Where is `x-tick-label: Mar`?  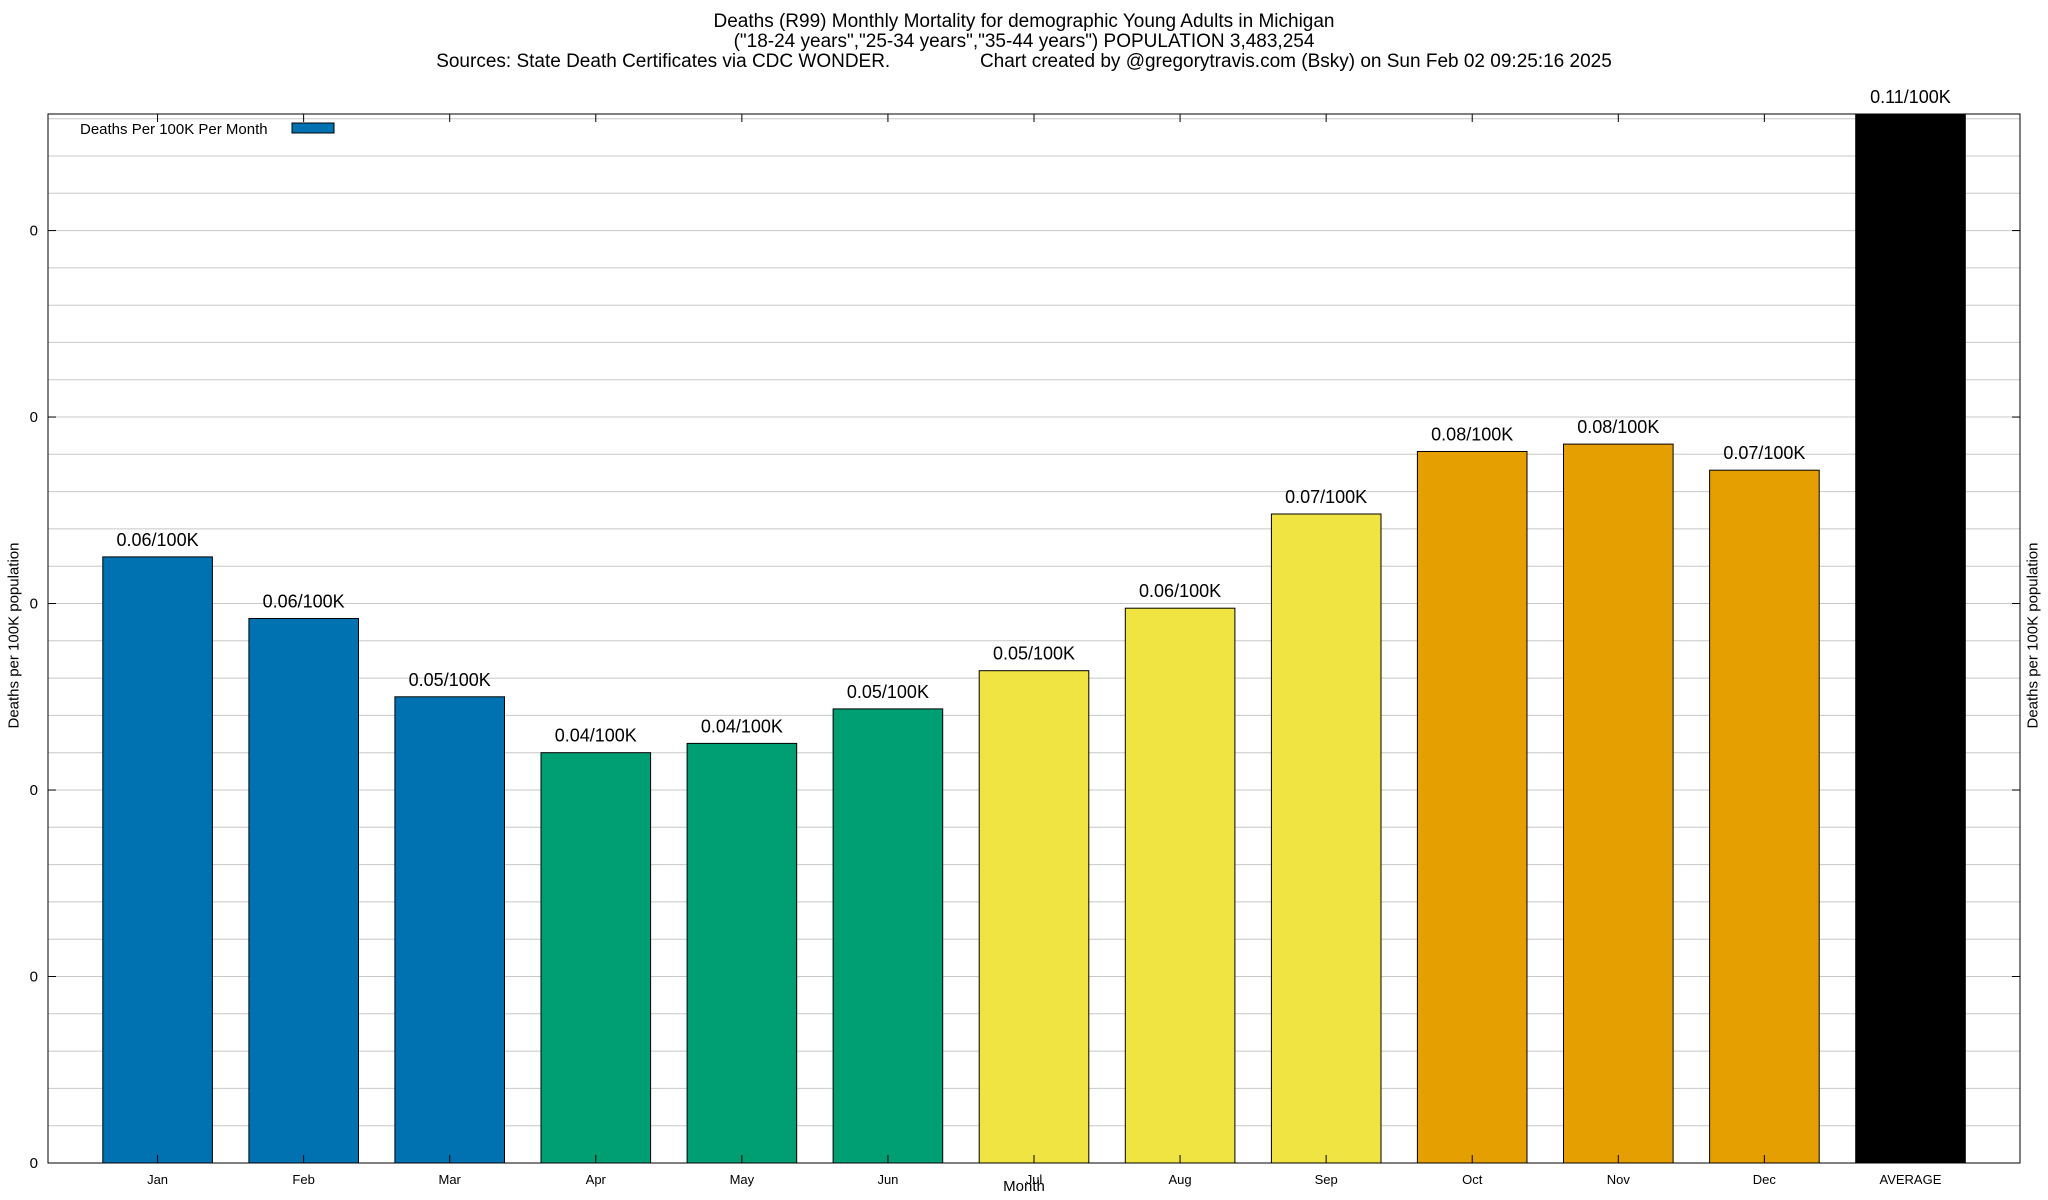 x-tick-label: Mar is located at coordinates (450, 1179).